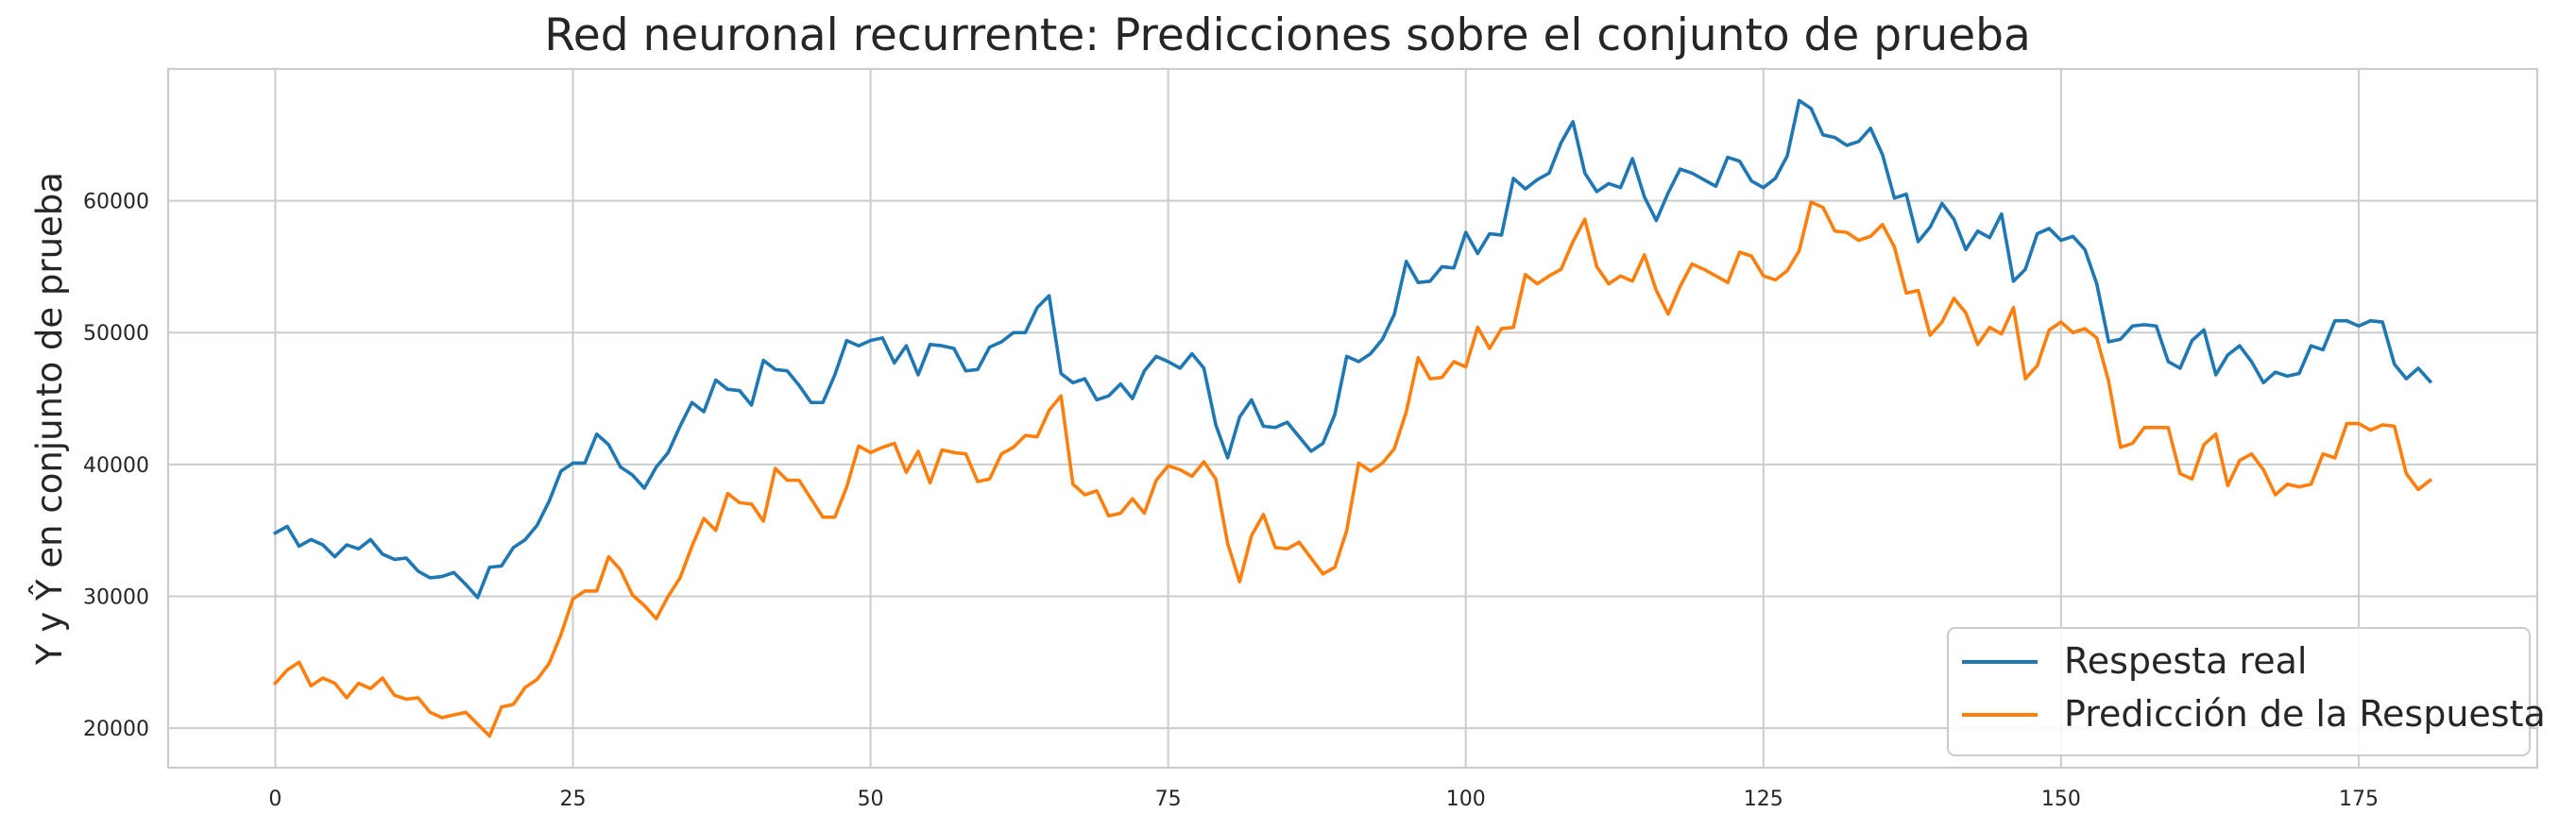 This screenshot has width=2576, height=830. I want to click on x-tick-label: 175, so click(2359, 799).